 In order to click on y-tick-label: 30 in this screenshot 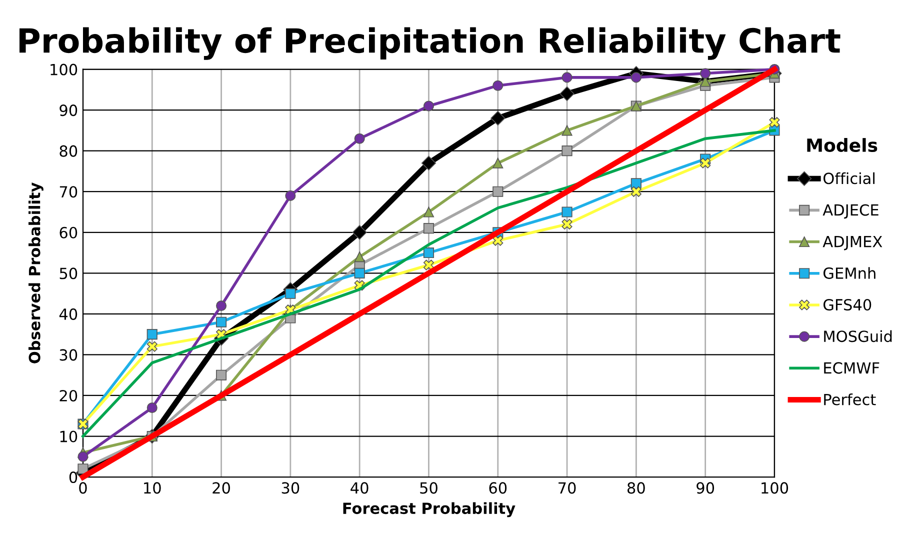, I will do `click(69, 355)`.